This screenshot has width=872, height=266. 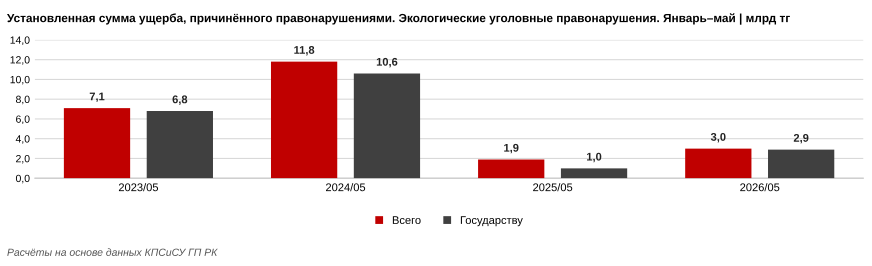 I want to click on y-tick-label: 12,0, so click(x=20, y=60).